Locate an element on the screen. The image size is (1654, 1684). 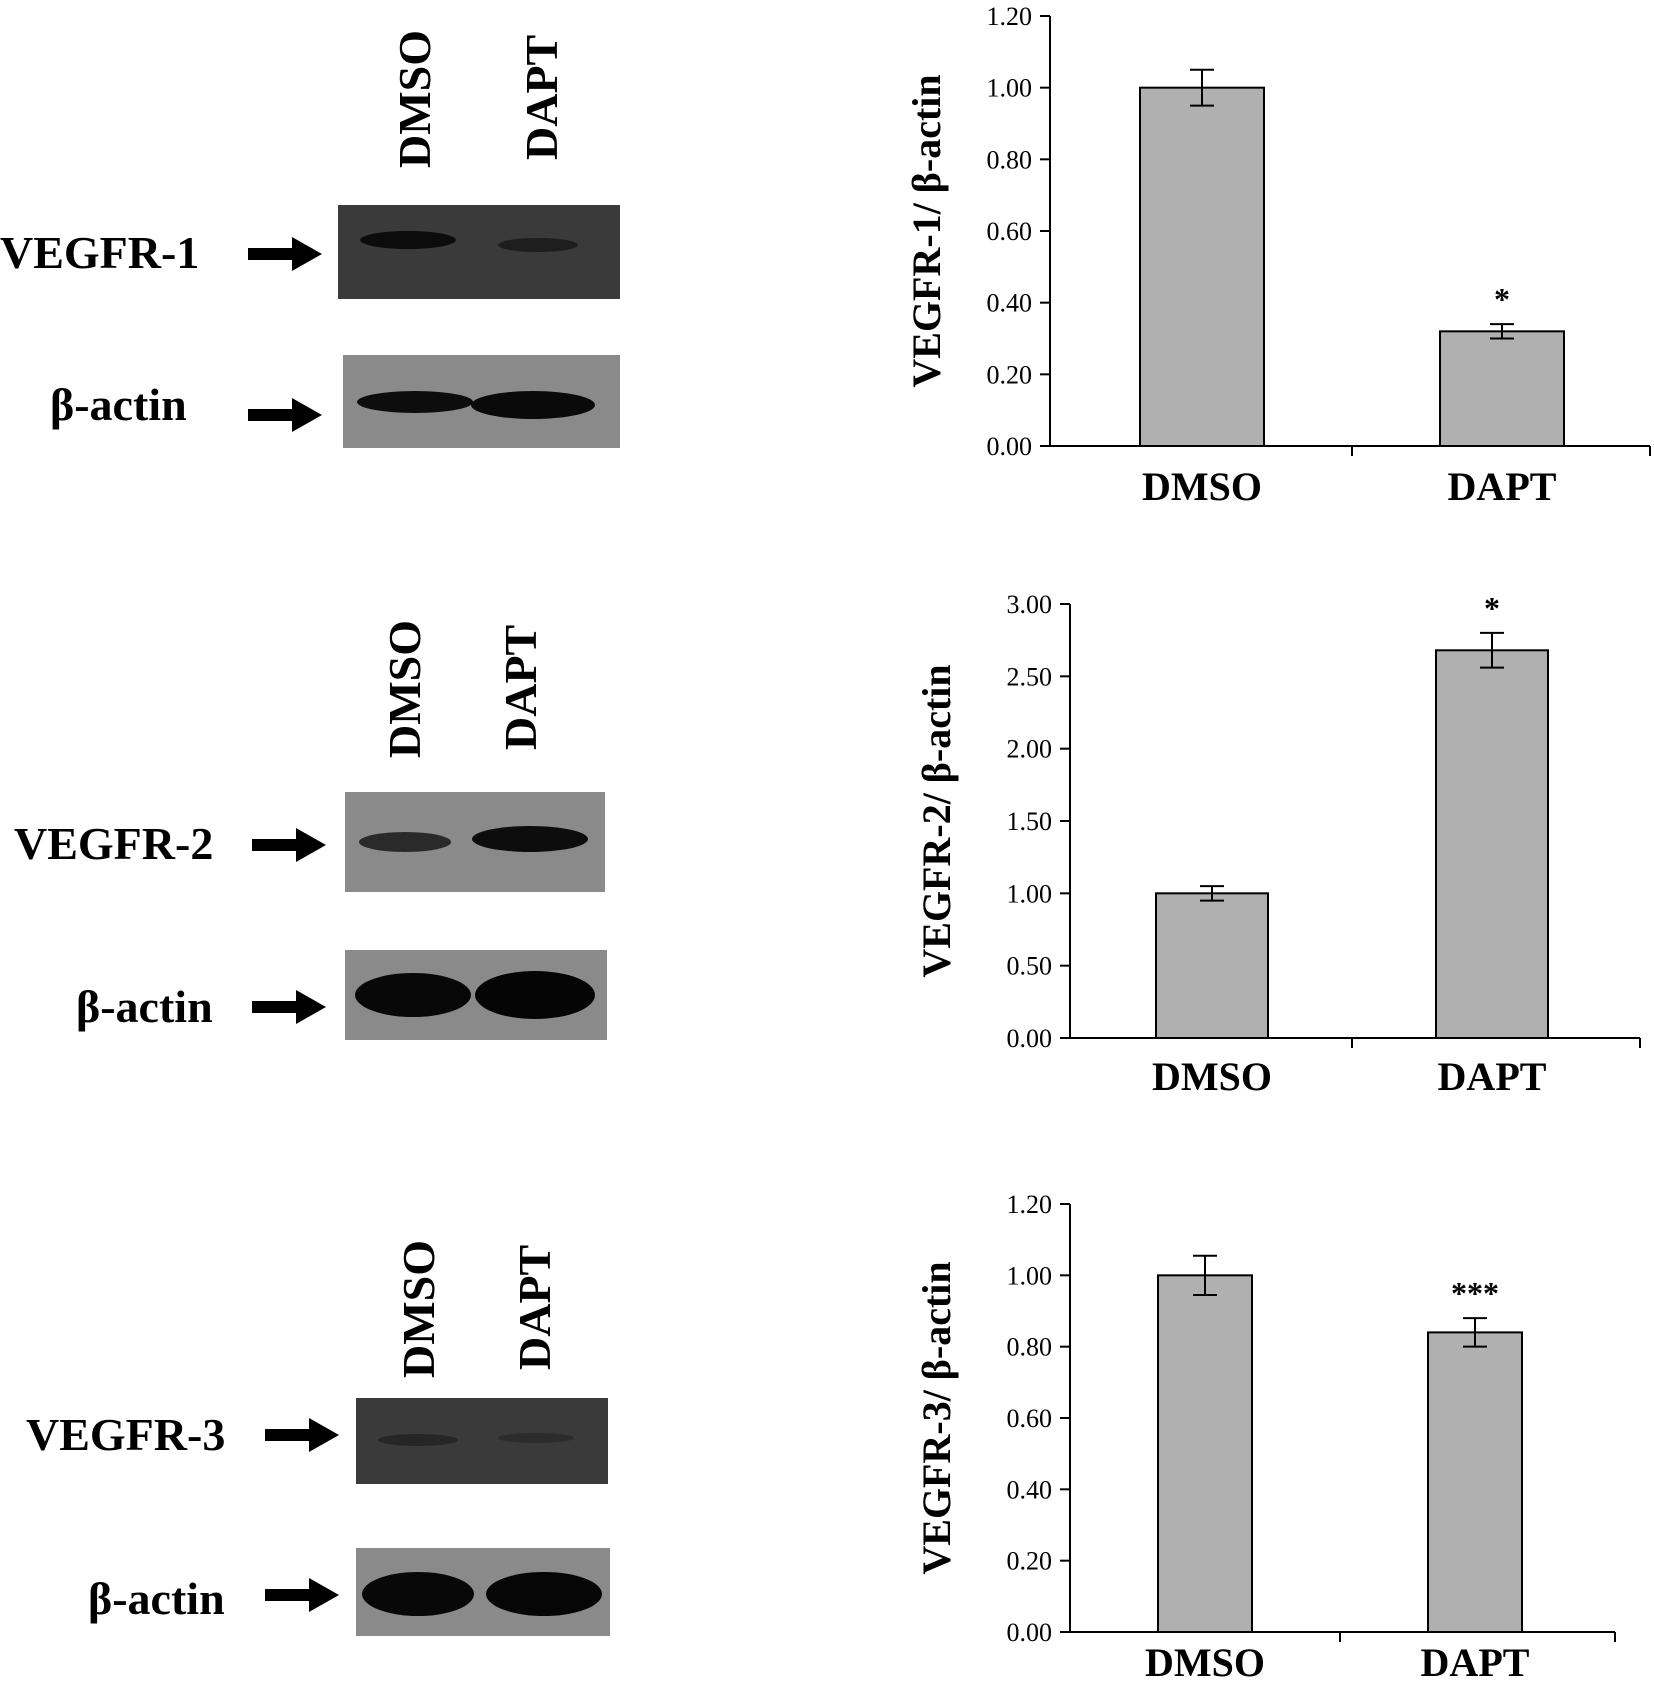
y-tick-label: 0.50 is located at coordinates (1030, 966).